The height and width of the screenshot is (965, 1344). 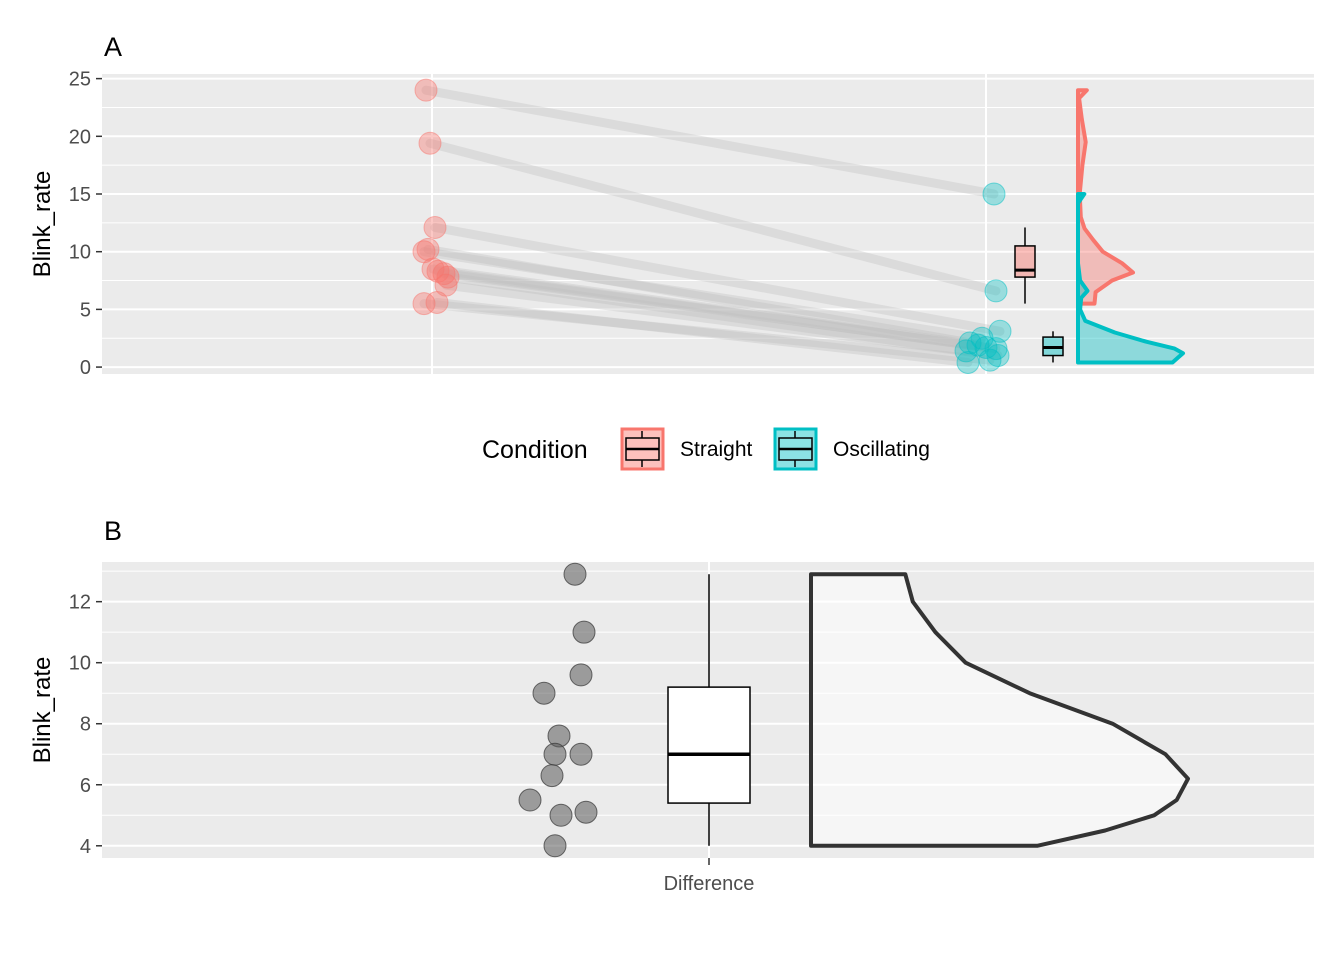 What do you see at coordinates (709, 745) in the screenshot?
I see `difference-box` at bounding box center [709, 745].